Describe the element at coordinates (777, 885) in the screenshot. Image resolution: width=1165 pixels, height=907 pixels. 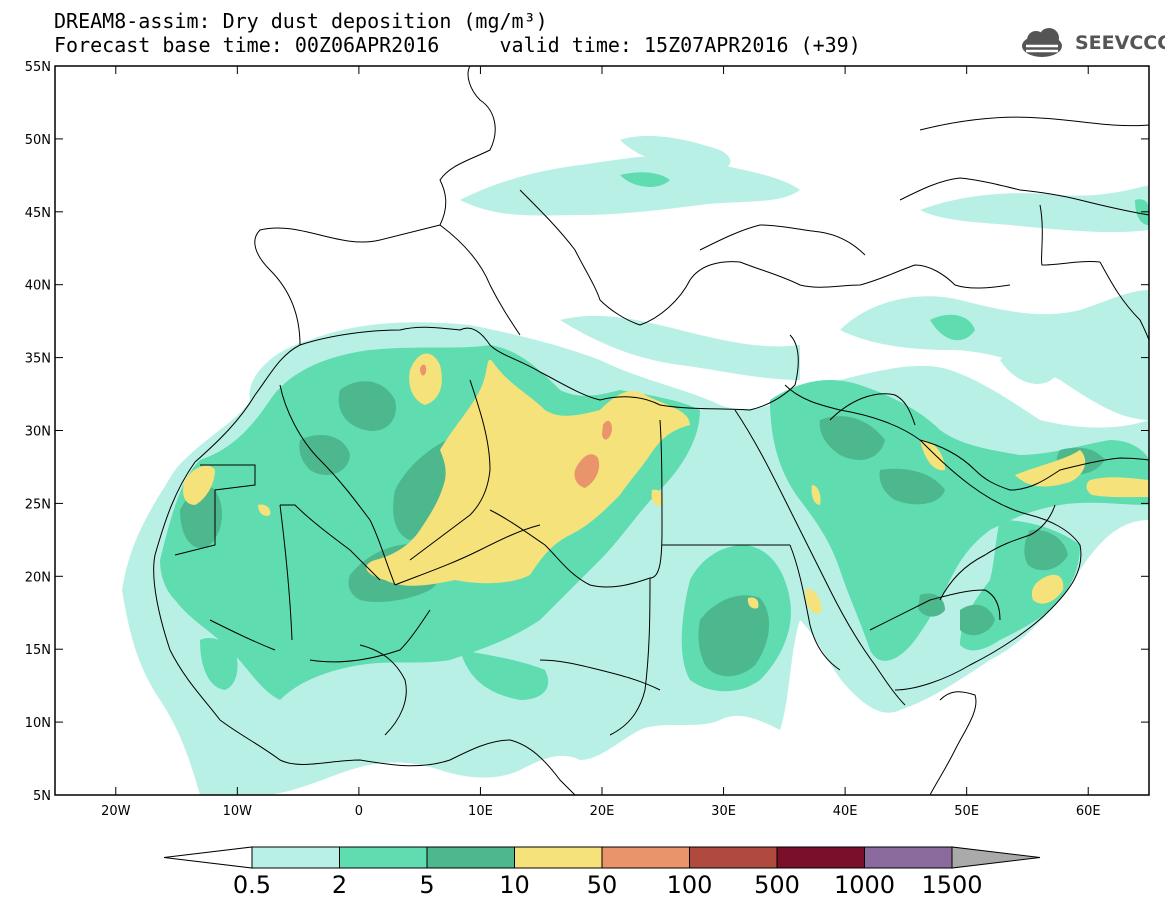
I see `legend-level-label: 500` at that location.